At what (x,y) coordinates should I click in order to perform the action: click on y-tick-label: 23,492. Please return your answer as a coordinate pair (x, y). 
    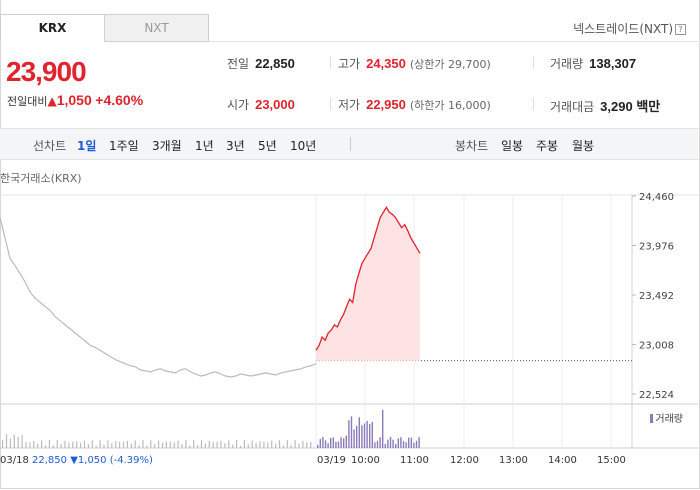
    Looking at the image, I should click on (656, 296).